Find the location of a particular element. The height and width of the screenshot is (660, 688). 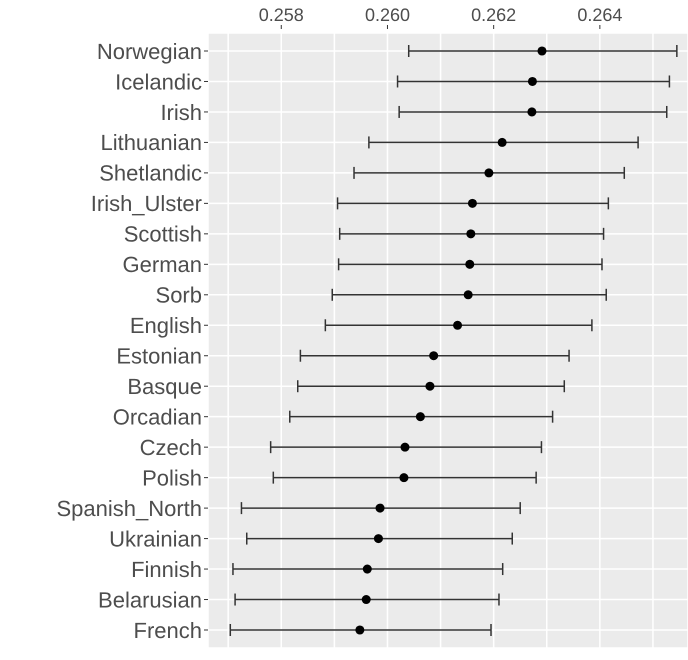

y-tick-label: Spanish_North is located at coordinates (129, 508).